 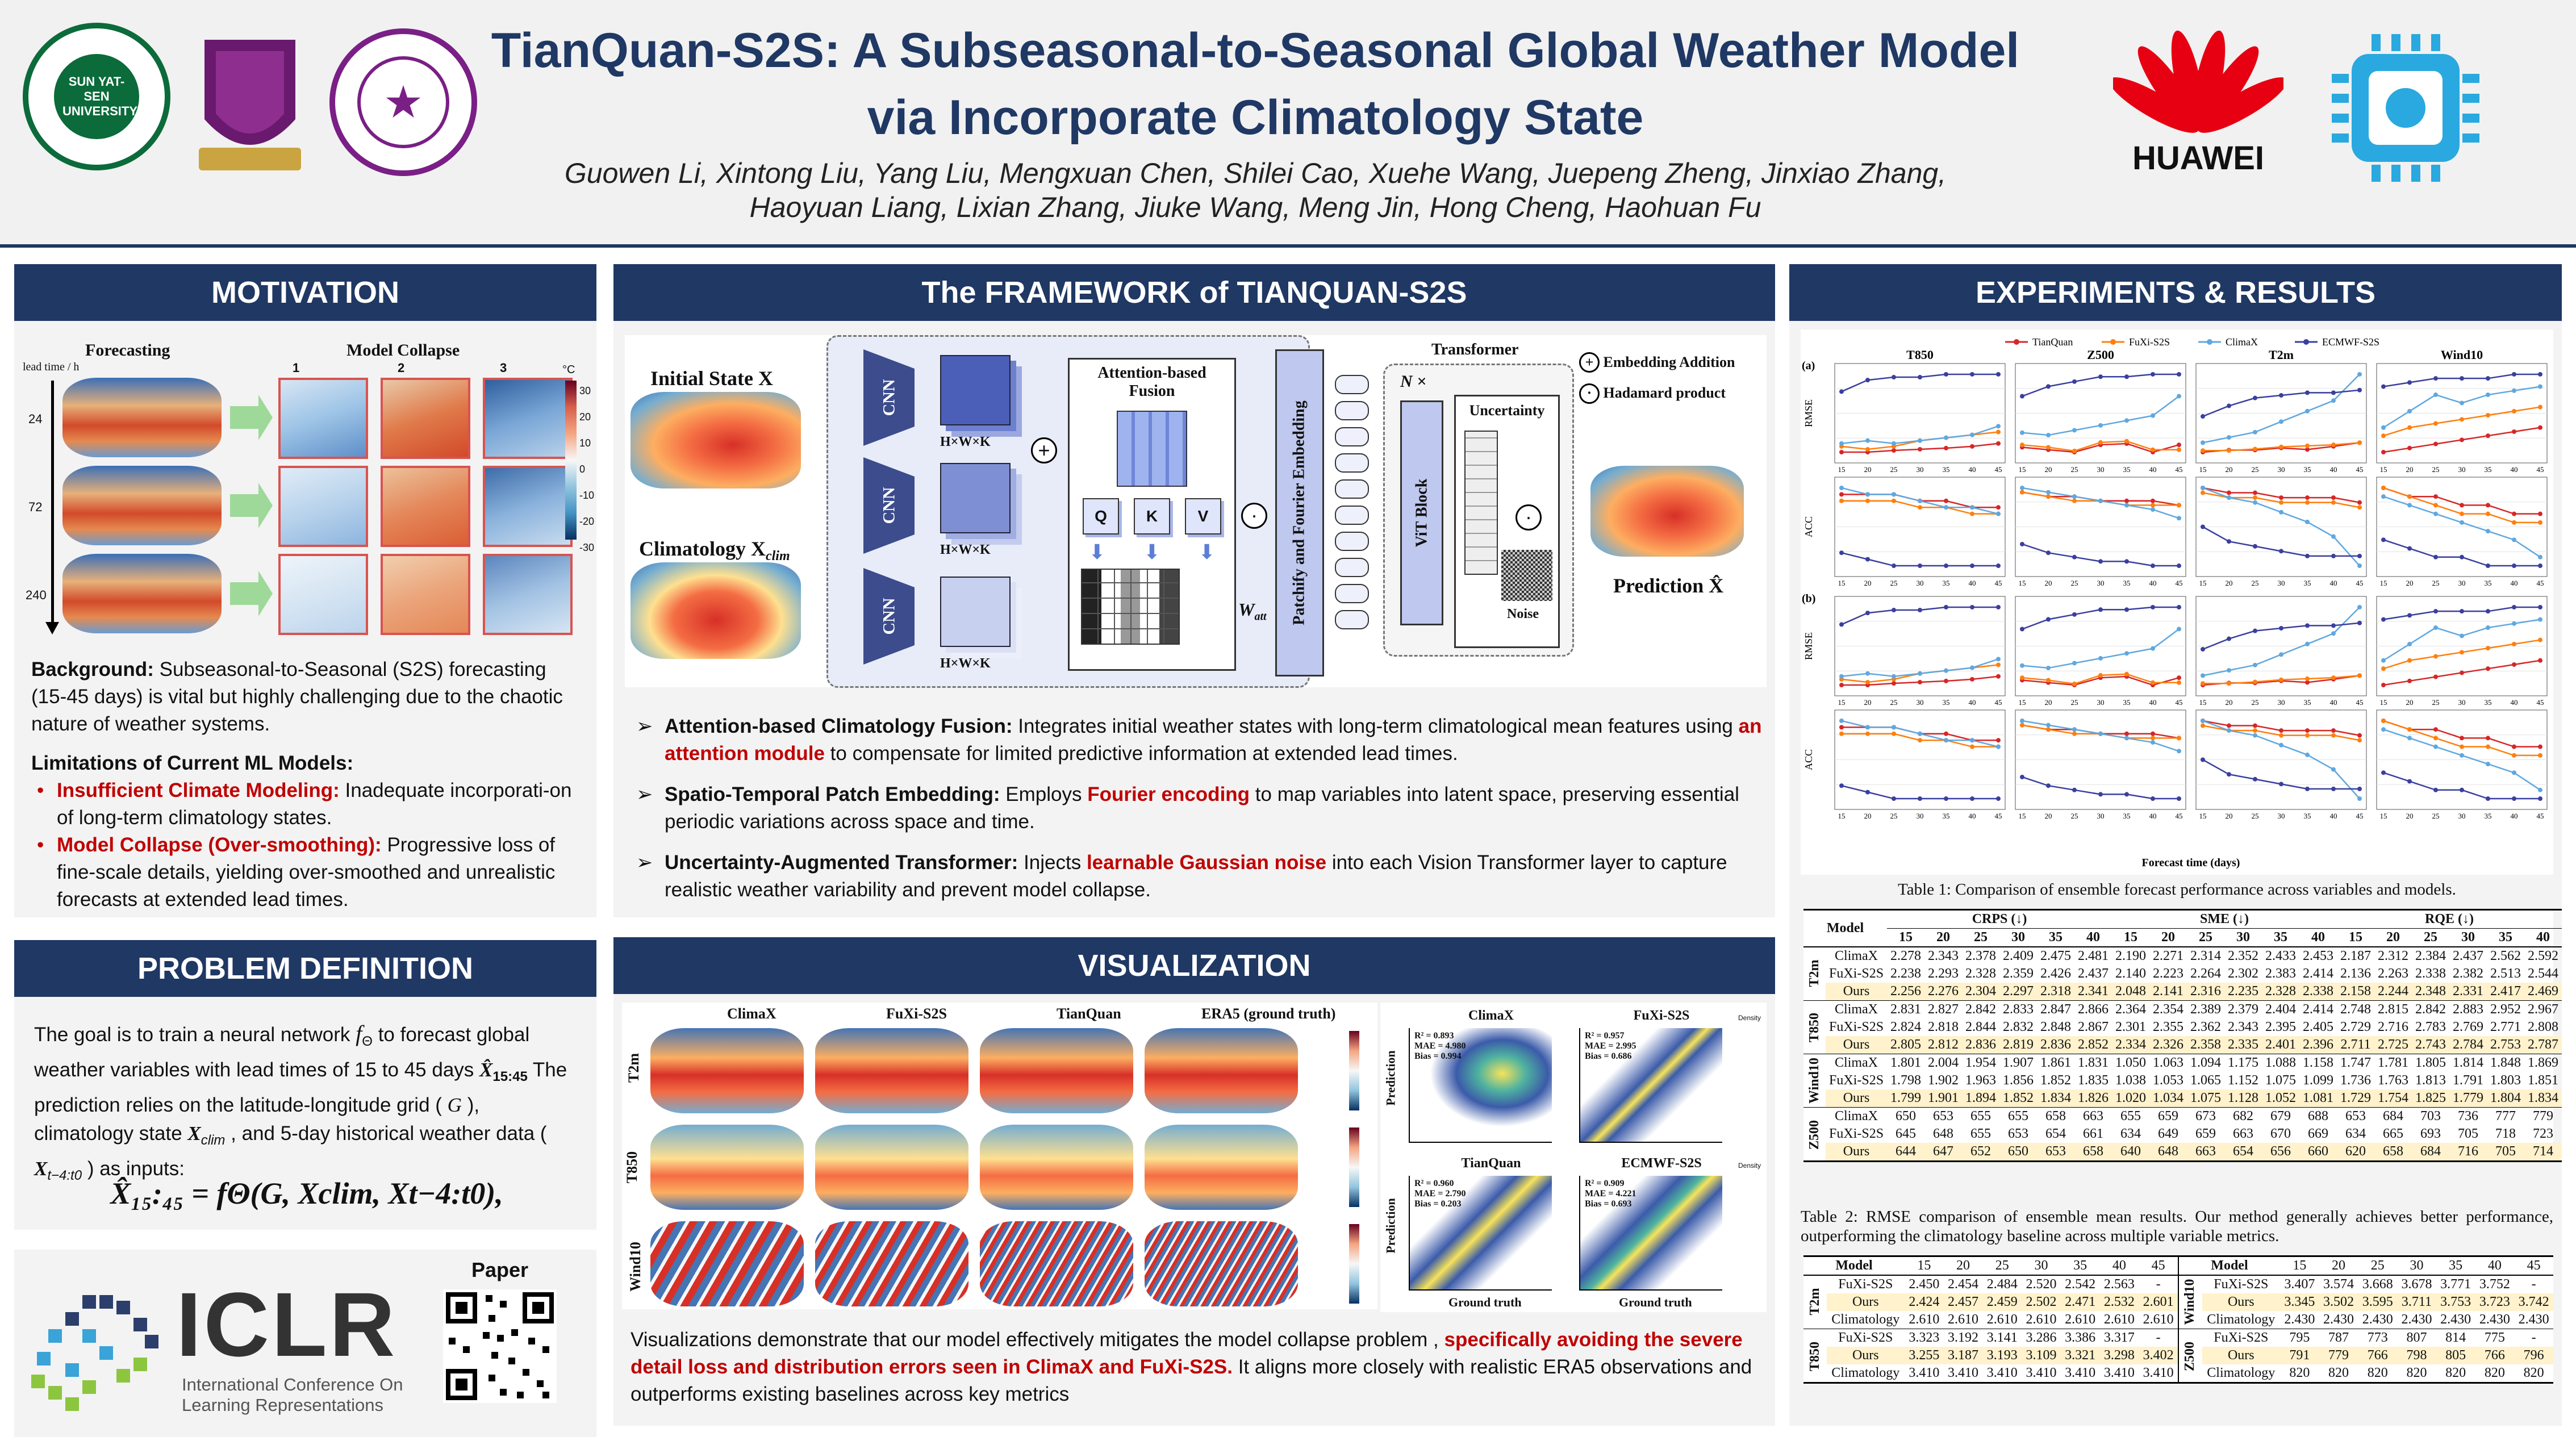 What do you see at coordinates (1352, 517) in the screenshot?
I see `token-column` at bounding box center [1352, 517].